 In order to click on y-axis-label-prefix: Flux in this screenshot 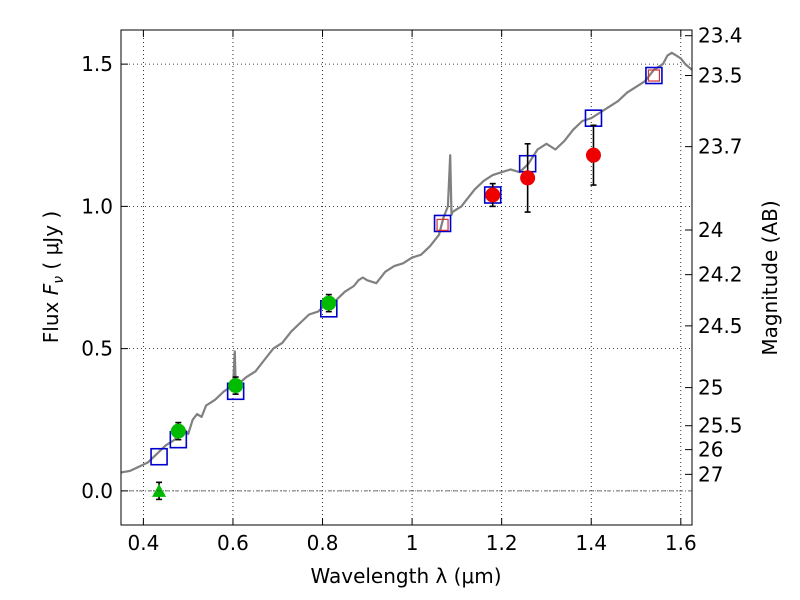, I will do `click(51, 319)`.